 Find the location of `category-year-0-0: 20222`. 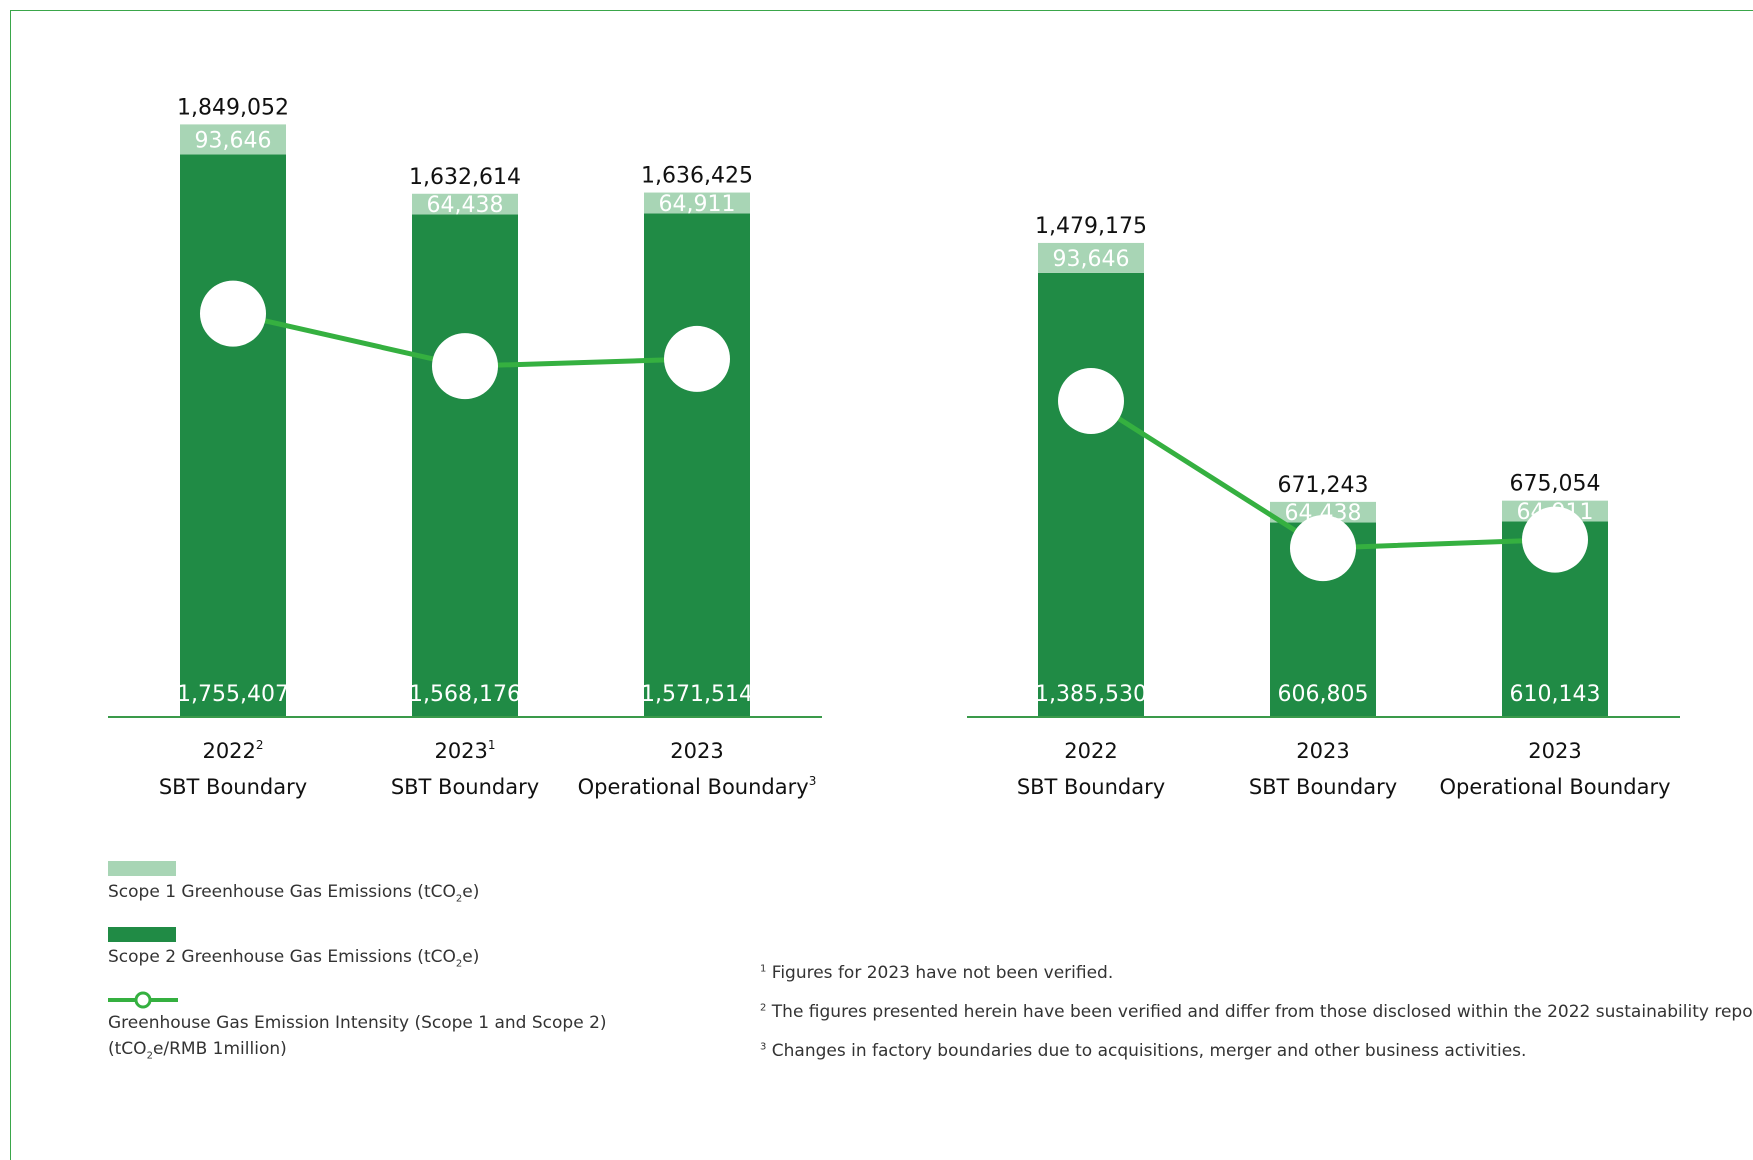

category-year-0-0: 20222 is located at coordinates (232, 750).